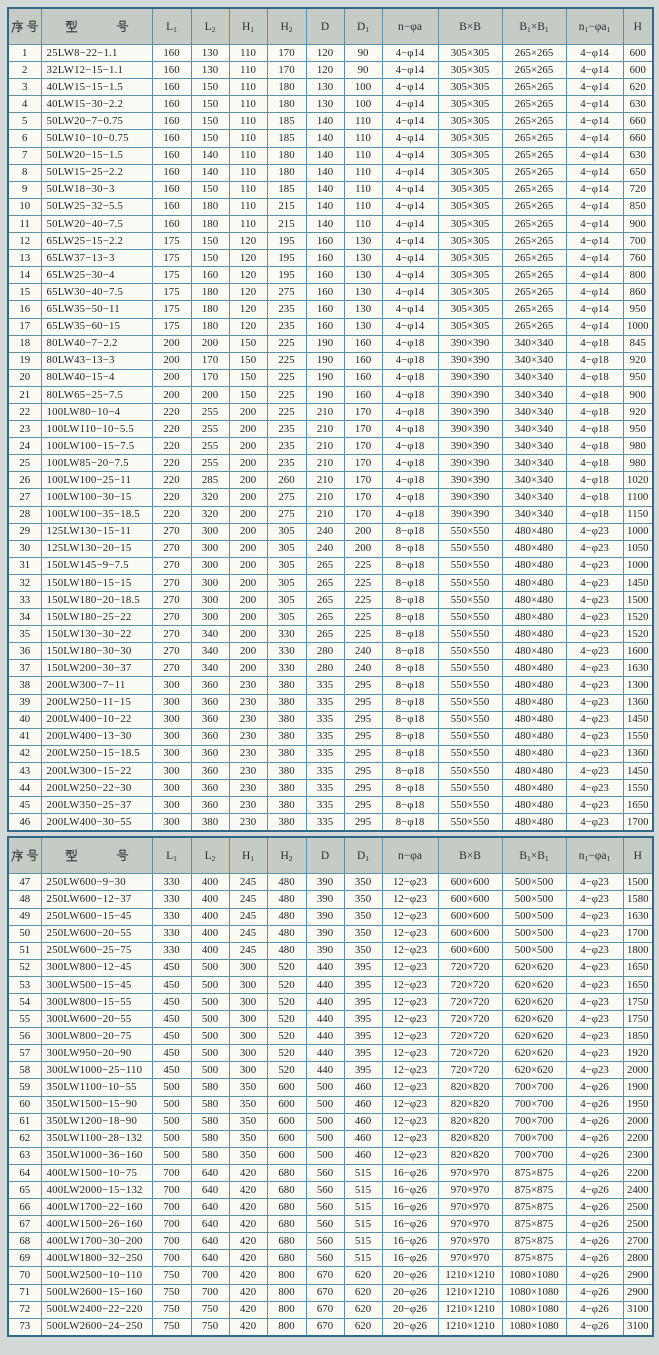  I want to click on cell-value: 720×720, so click(470, 1036).